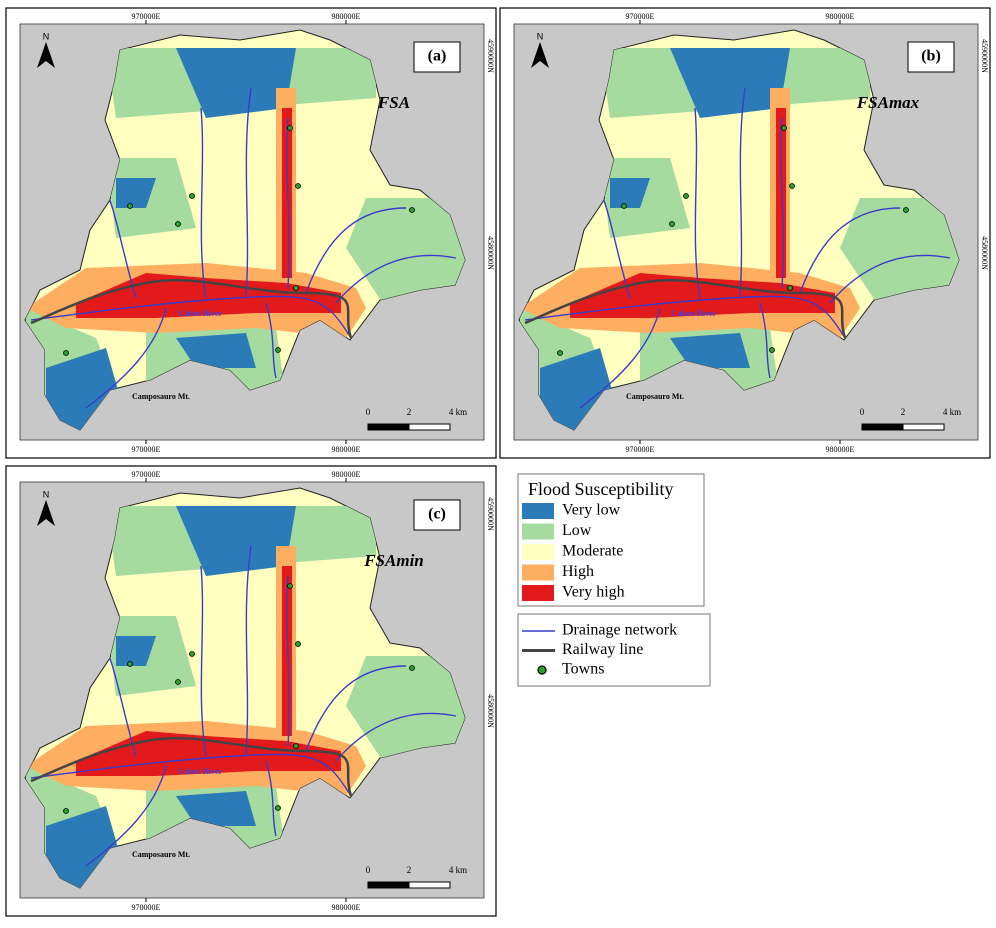 Image resolution: width=996 pixels, height=928 pixels. I want to click on legend-label: Low, so click(577, 530).